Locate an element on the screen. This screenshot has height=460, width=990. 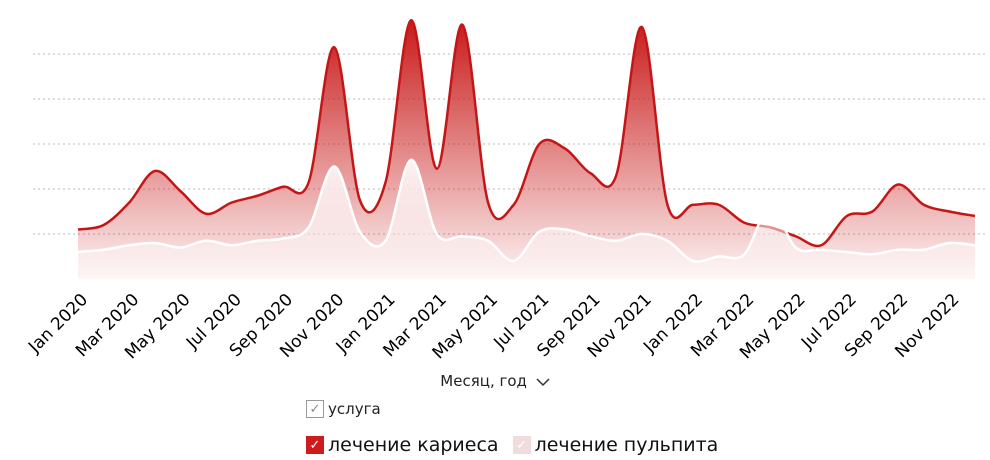
legend-title: ✓ услуга is located at coordinates (343, 409).